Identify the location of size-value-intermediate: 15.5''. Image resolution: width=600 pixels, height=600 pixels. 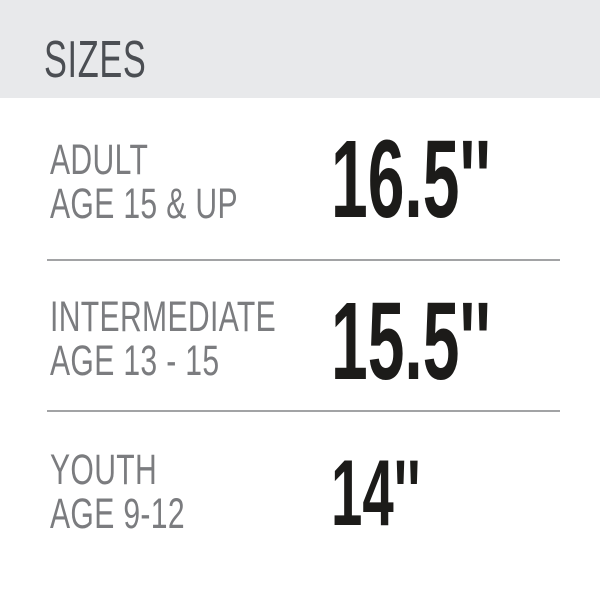
(411, 341).